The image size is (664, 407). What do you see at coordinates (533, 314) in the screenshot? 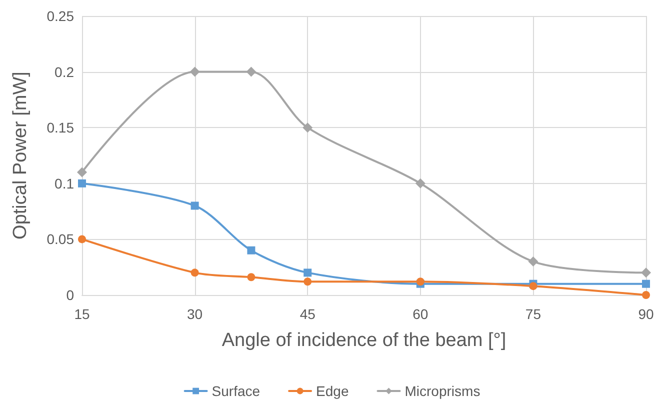
I see `x-tick-label: 75` at bounding box center [533, 314].